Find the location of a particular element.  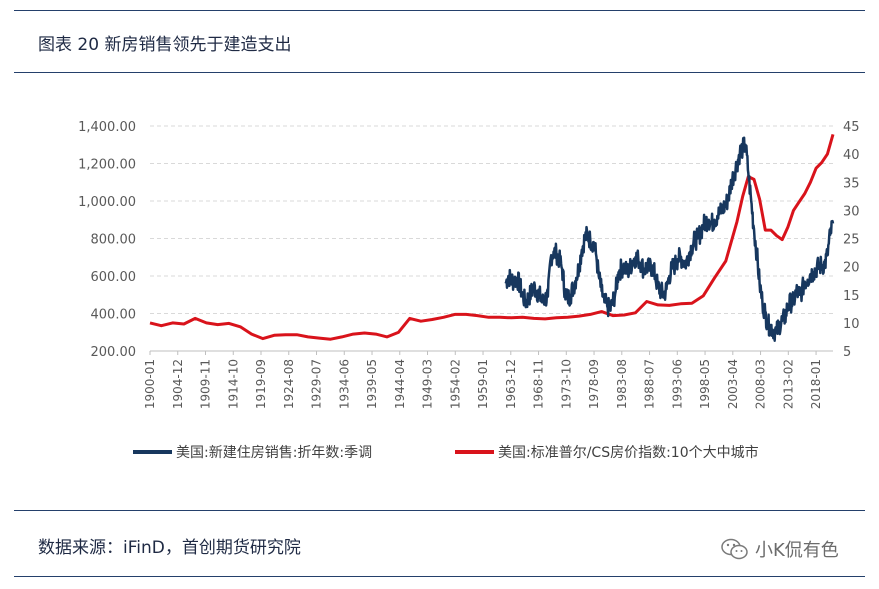

x-tick-label: 1978-09 is located at coordinates (594, 384).